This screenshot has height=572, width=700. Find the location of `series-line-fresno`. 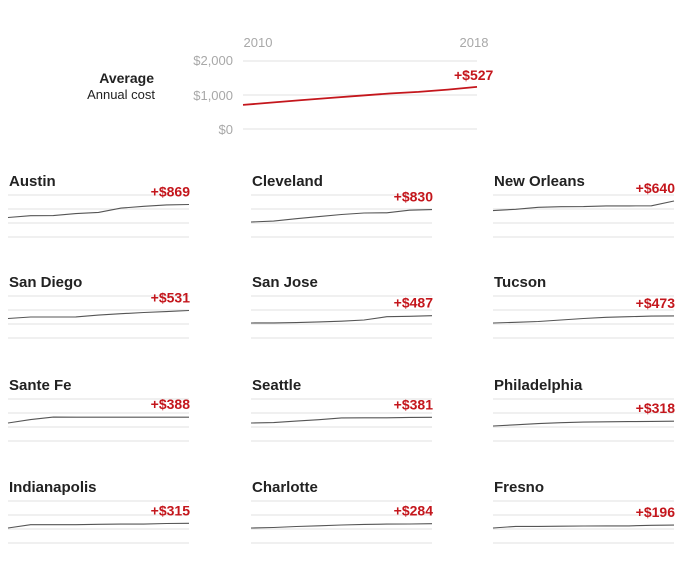

series-line-fresno is located at coordinates (583, 526).